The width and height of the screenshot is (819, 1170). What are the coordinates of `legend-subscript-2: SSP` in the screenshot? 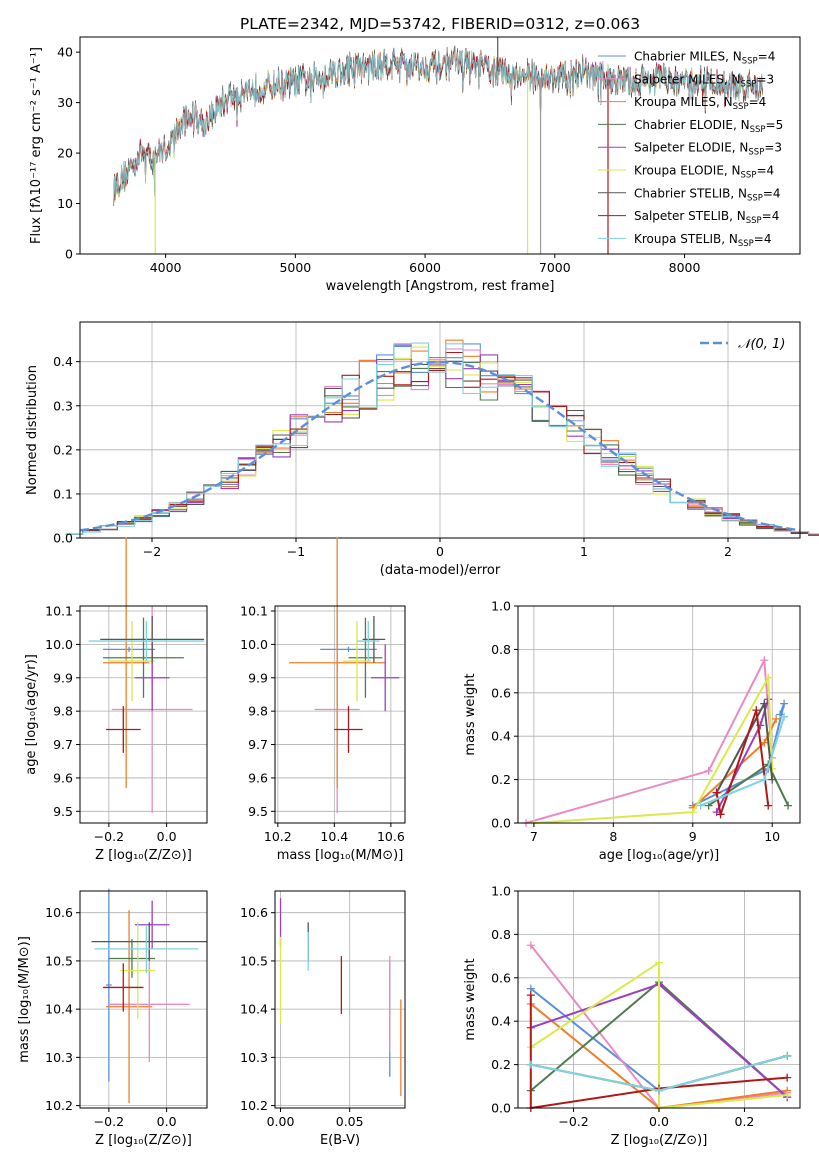 It's located at (741, 107).